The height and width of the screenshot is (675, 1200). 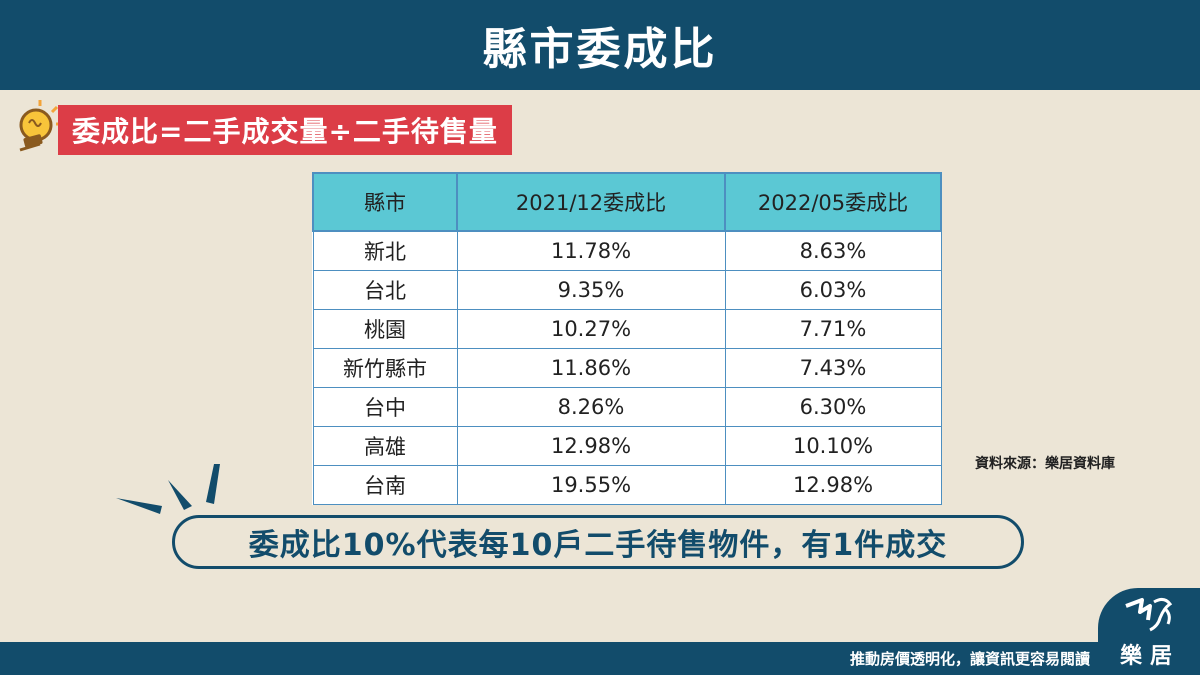 What do you see at coordinates (591, 290) in the screenshot?
I see `ratio-2021-cell: 9.35%` at bounding box center [591, 290].